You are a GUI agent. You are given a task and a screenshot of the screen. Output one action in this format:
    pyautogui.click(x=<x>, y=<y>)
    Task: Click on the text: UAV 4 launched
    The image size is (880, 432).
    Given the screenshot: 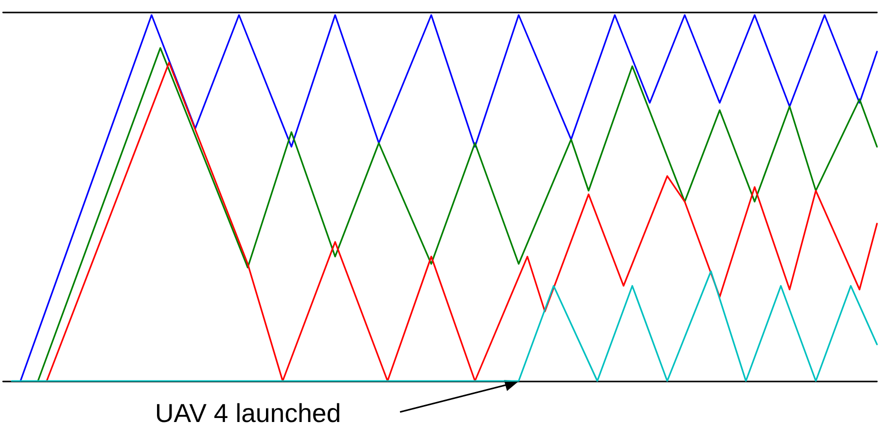 What is the action you would take?
    pyautogui.click(x=248, y=413)
    